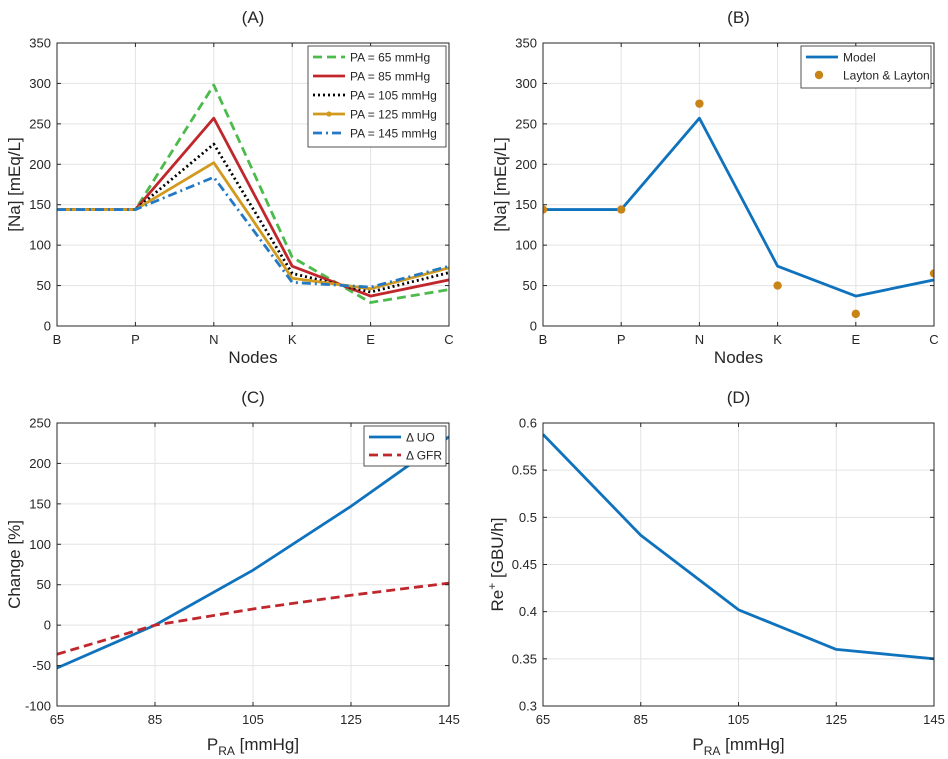  What do you see at coordinates (739, 397) in the screenshot?
I see `panel-title-d: (D)` at bounding box center [739, 397].